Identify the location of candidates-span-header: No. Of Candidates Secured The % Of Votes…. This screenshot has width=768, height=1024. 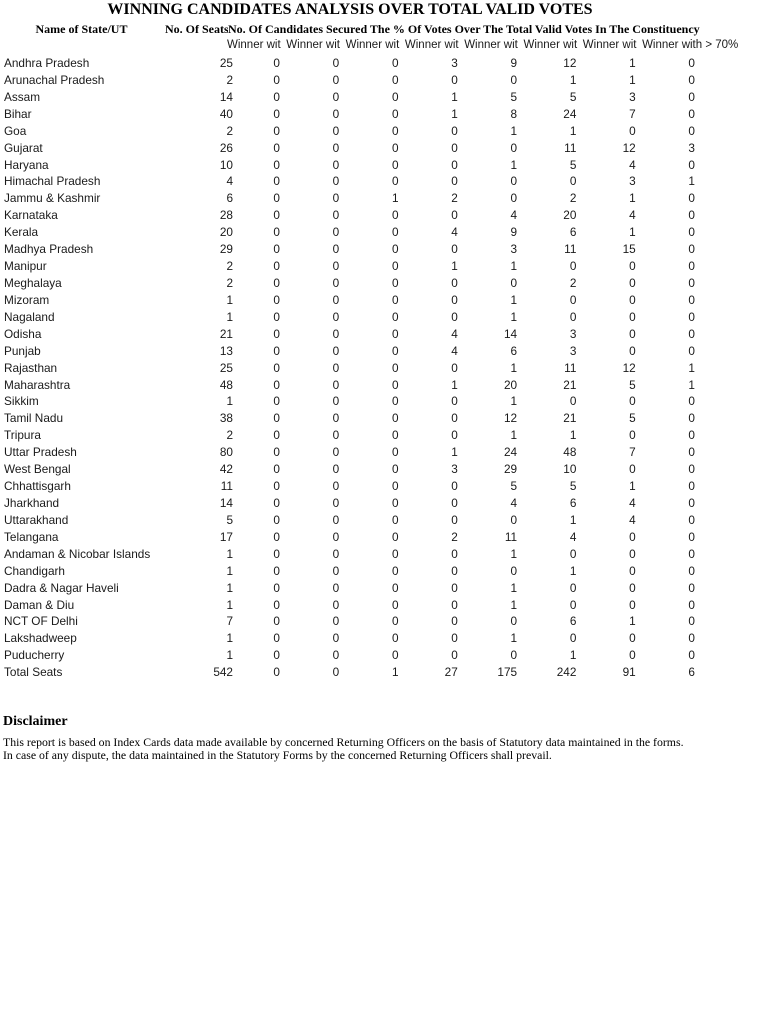
(464, 29).